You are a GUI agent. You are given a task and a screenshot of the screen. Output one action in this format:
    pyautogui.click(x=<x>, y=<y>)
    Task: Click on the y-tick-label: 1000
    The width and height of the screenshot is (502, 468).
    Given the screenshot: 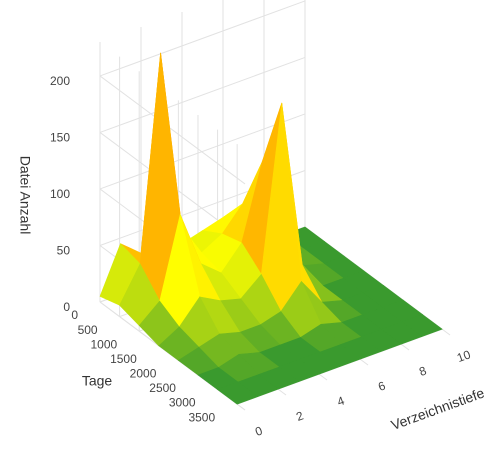 What is the action you would take?
    pyautogui.click(x=103, y=344)
    